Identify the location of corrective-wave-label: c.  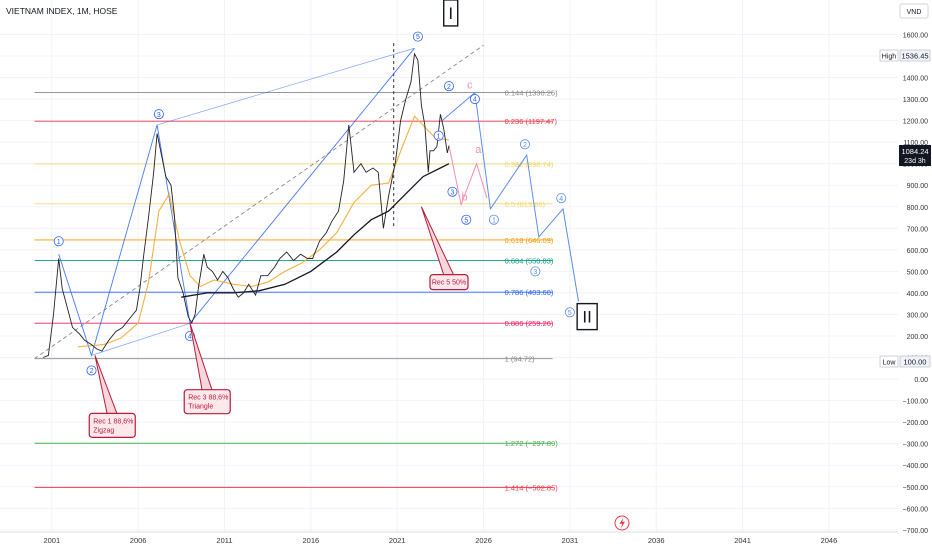
(470, 85).